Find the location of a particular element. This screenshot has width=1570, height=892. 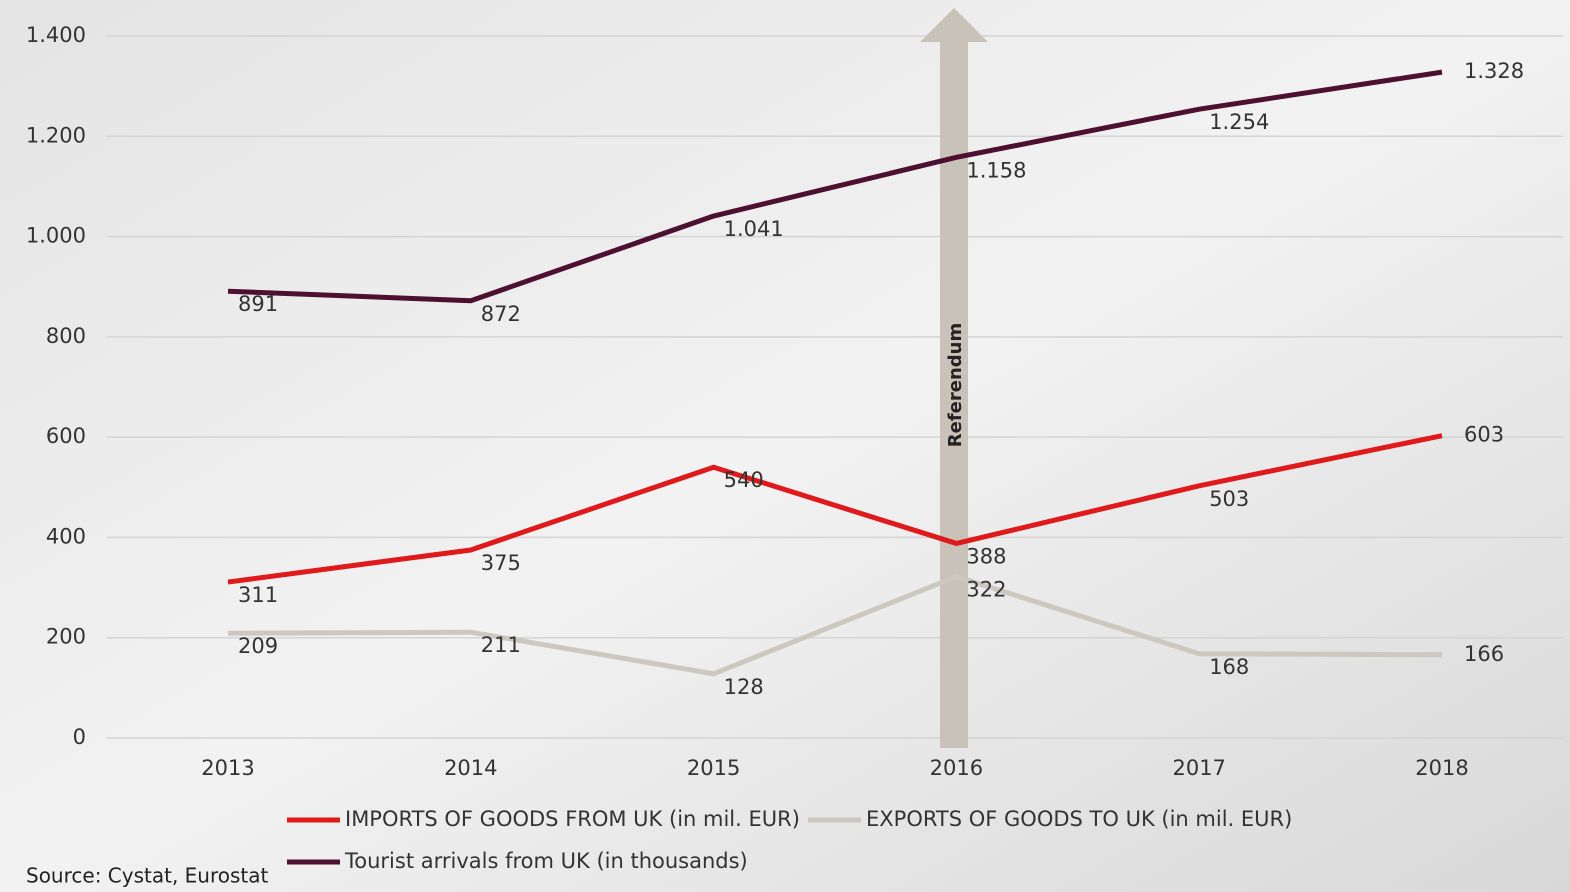

y-tick-label: 200 is located at coordinates (66, 637).